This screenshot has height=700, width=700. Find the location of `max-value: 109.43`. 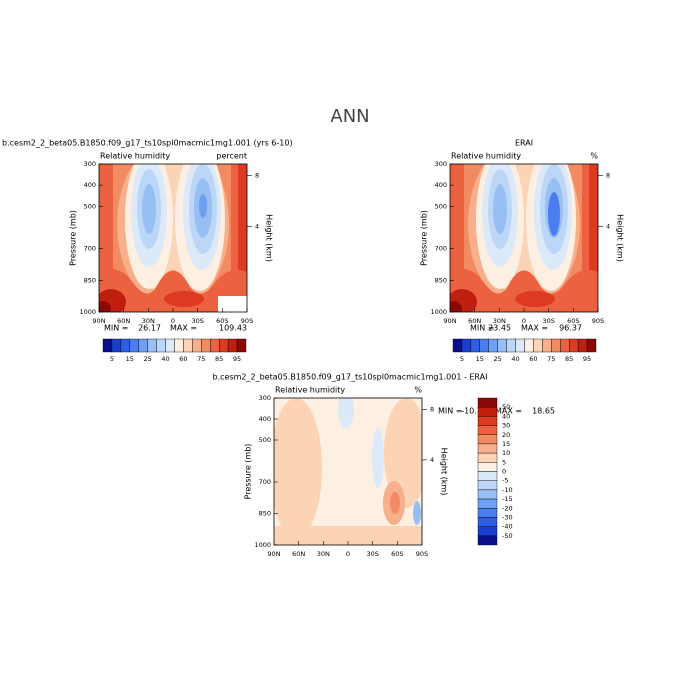

max-value: 109.43 is located at coordinates (233, 328).